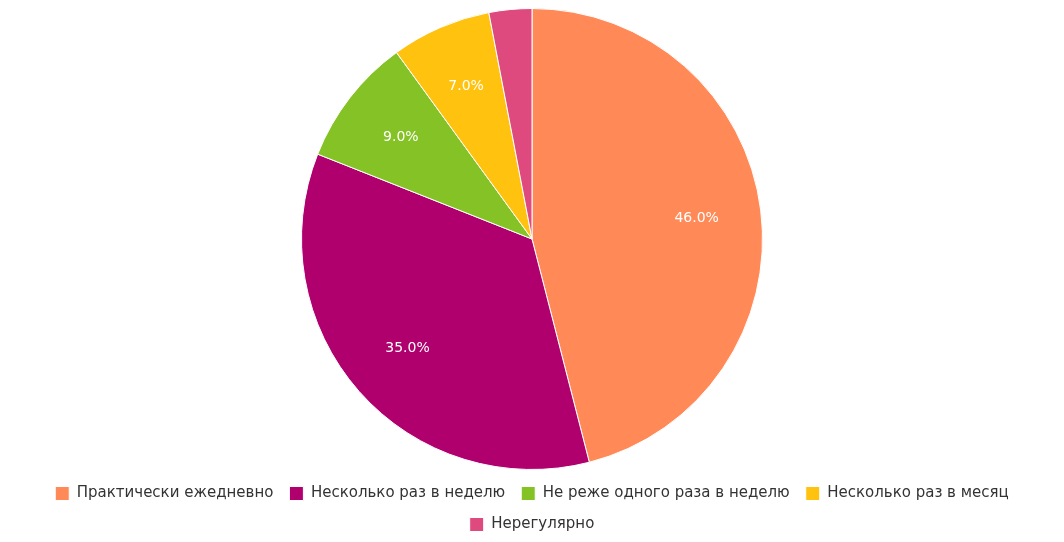 Image resolution: width=1064 pixels, height=542 pixels. What do you see at coordinates (408, 492) in the screenshot?
I see `legend-label: Несколько раз в неделю` at bounding box center [408, 492].